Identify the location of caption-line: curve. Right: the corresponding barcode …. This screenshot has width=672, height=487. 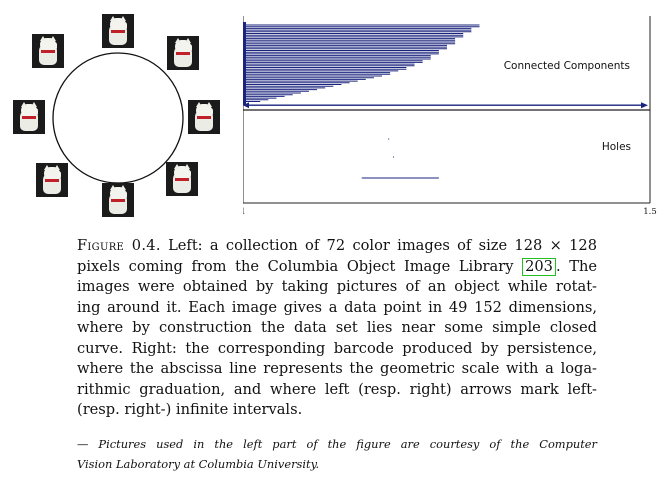
(337, 348).